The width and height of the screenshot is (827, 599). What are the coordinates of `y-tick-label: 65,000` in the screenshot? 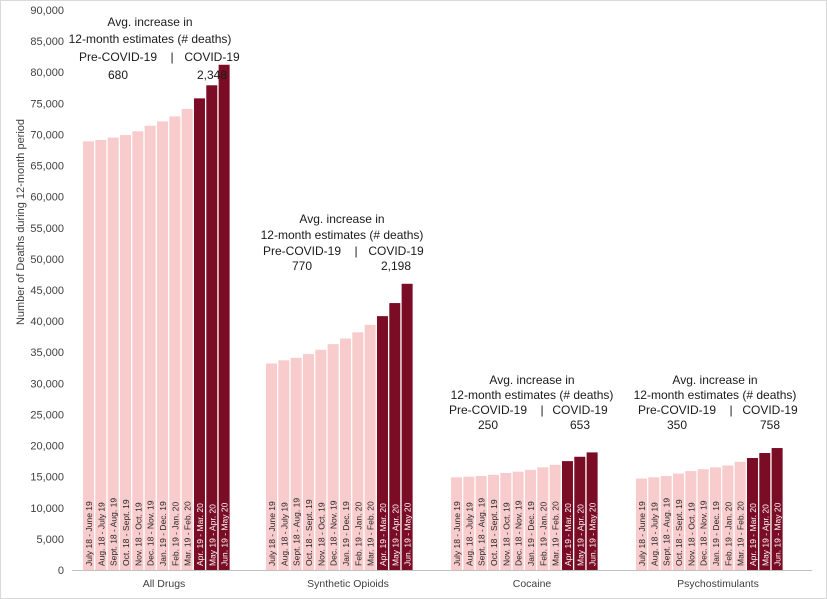 It's located at (47, 167).